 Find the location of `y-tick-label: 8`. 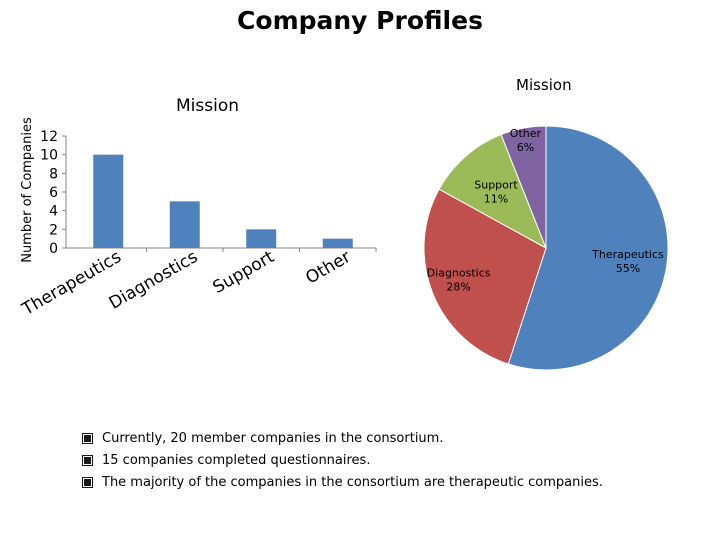

y-tick-label: 8 is located at coordinates (53, 174).